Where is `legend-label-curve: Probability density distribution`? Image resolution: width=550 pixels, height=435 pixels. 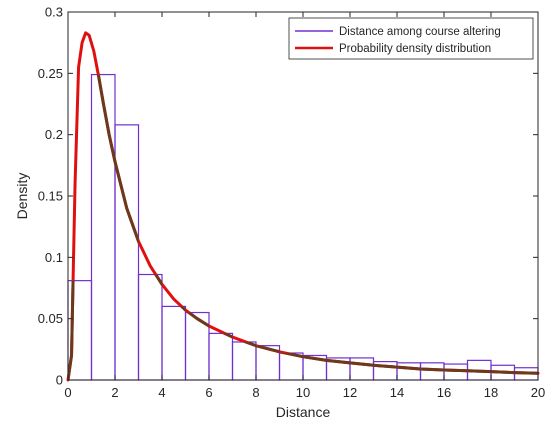
legend-label-curve: Probability density distribution is located at coordinates (415, 49).